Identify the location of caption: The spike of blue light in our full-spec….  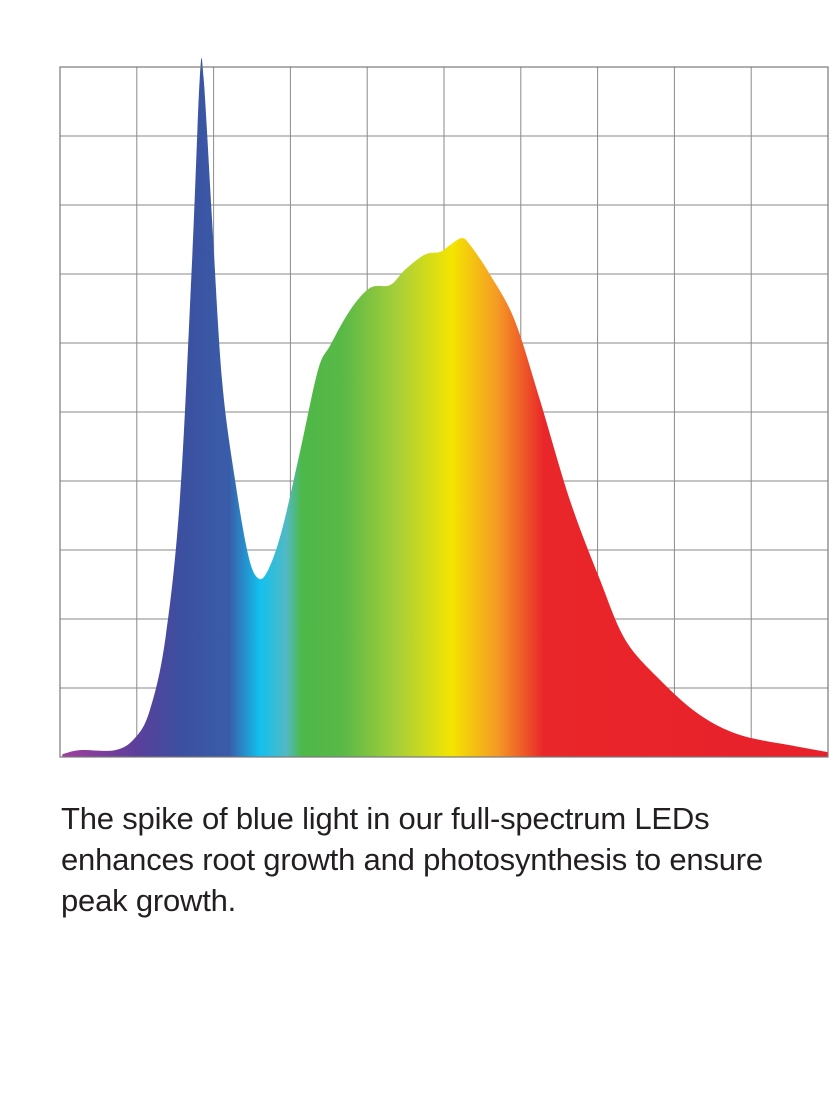
(412, 859).